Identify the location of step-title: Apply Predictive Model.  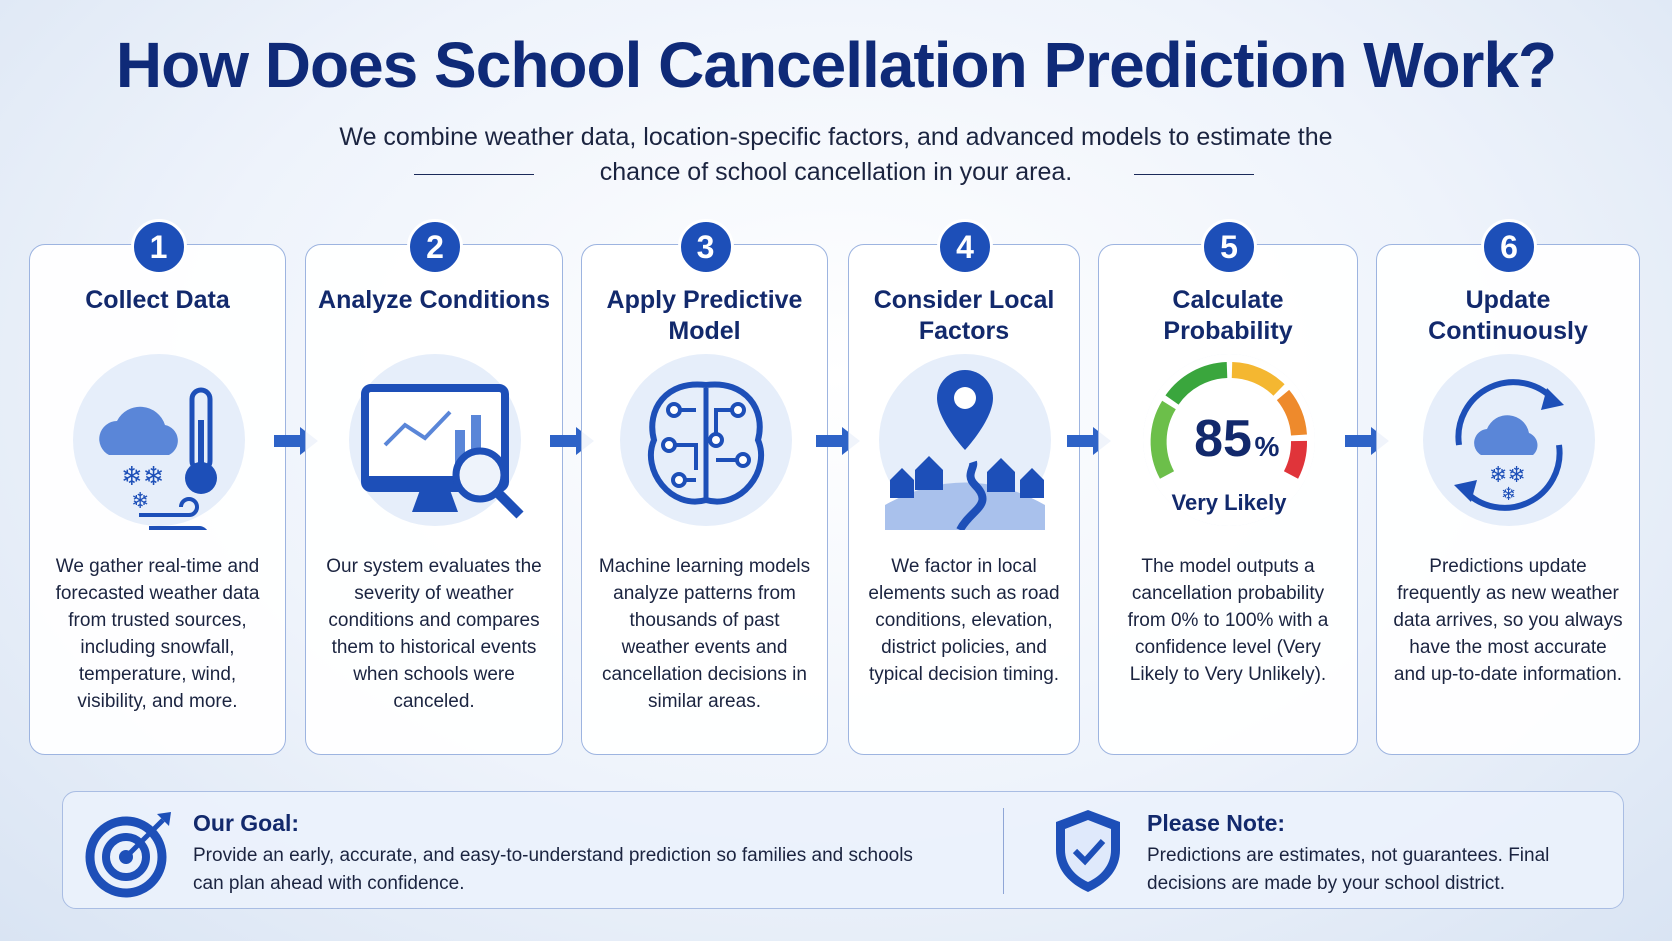
(704, 315).